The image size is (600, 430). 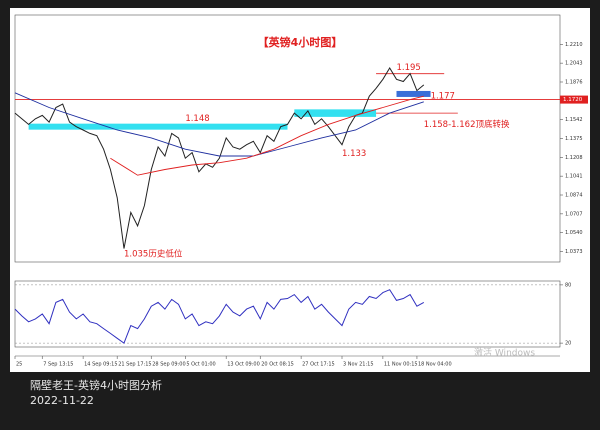 I want to click on x-tick-label: 3 Nov 21:15, so click(x=358, y=365).